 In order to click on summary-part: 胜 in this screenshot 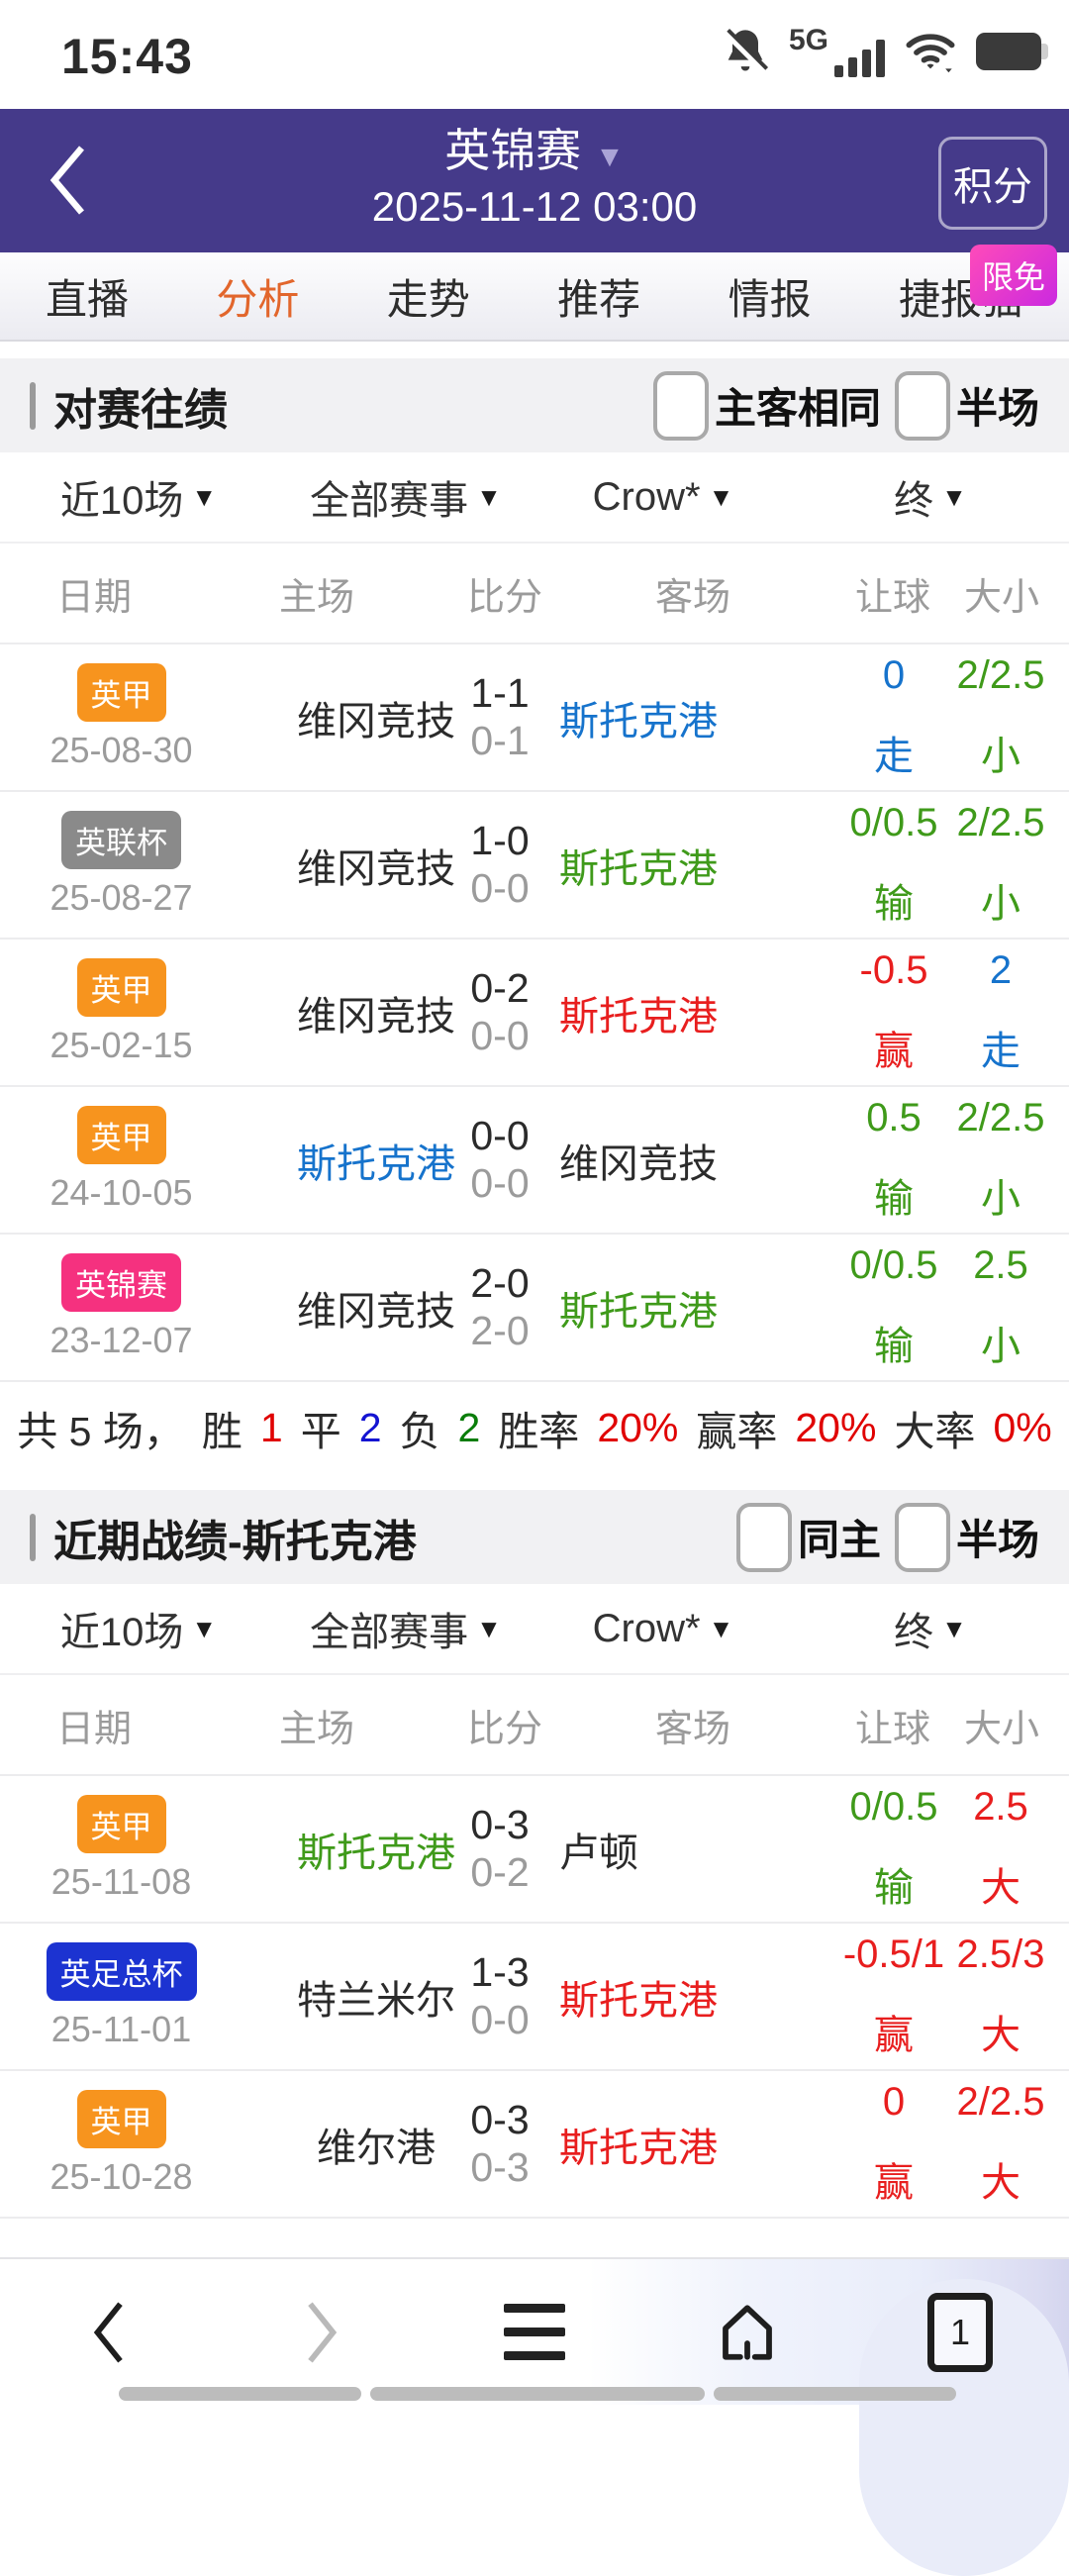, I will do `click(222, 1432)`.